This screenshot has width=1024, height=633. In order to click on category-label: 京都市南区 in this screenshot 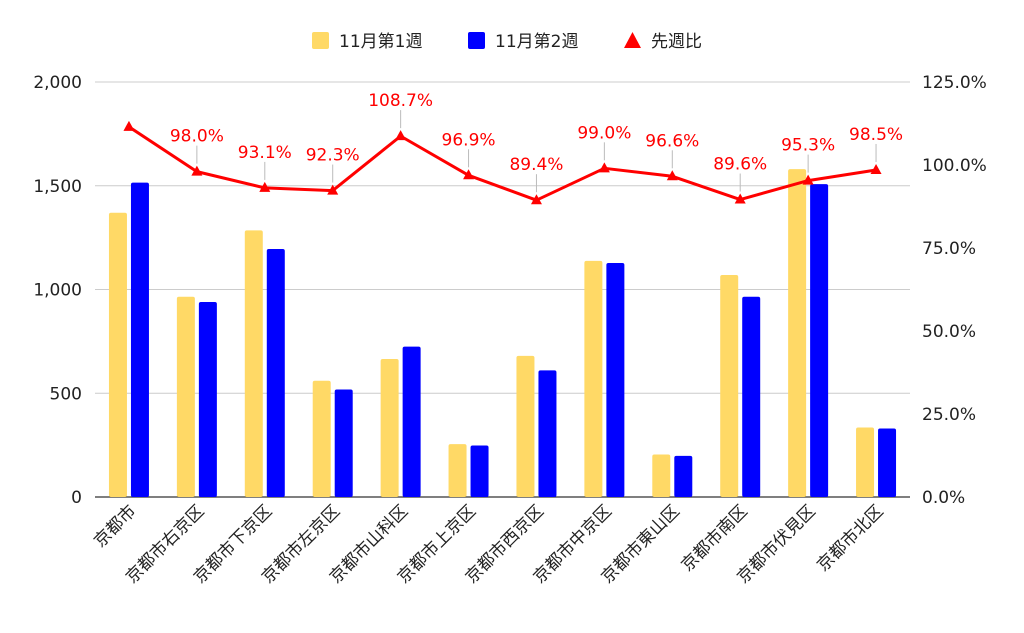, I will do `click(714, 538)`.